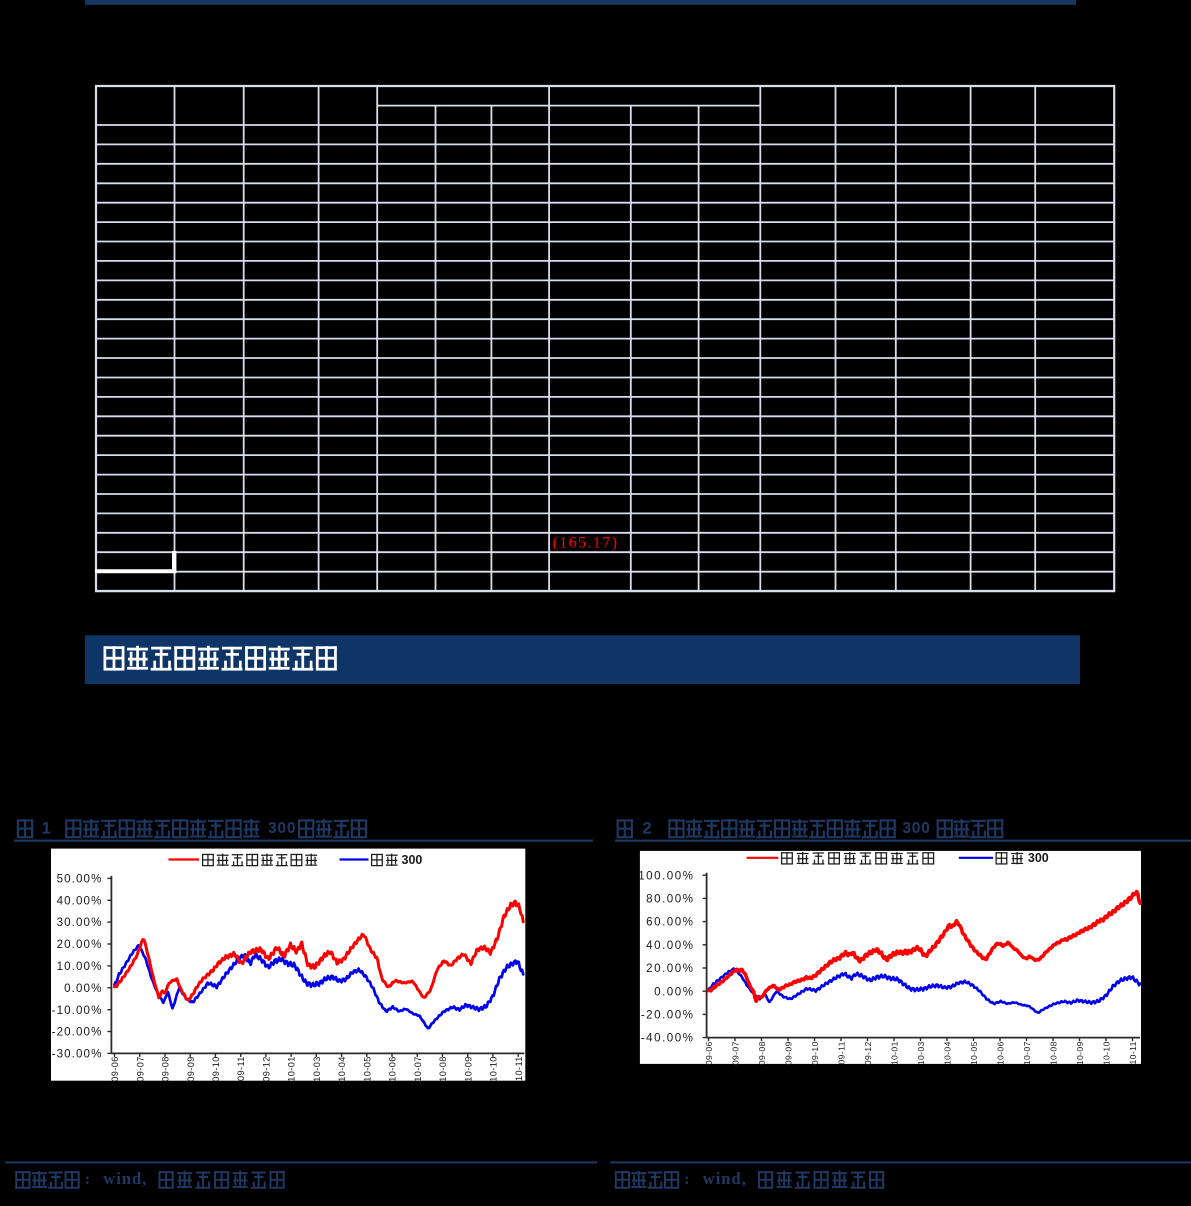  Describe the element at coordinates (647, 829) in the screenshot. I see `svg-text: 2` at that location.